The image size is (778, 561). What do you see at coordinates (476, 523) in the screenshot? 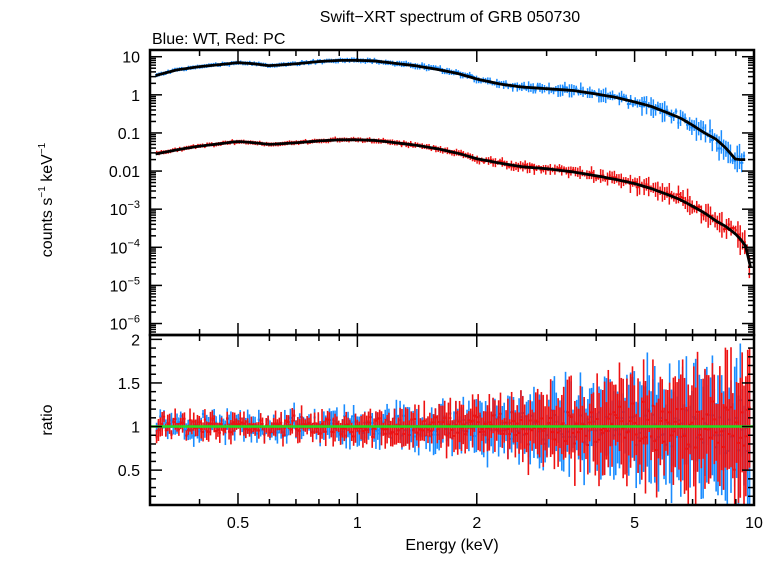
I see `x-tick-label: 2` at bounding box center [476, 523].